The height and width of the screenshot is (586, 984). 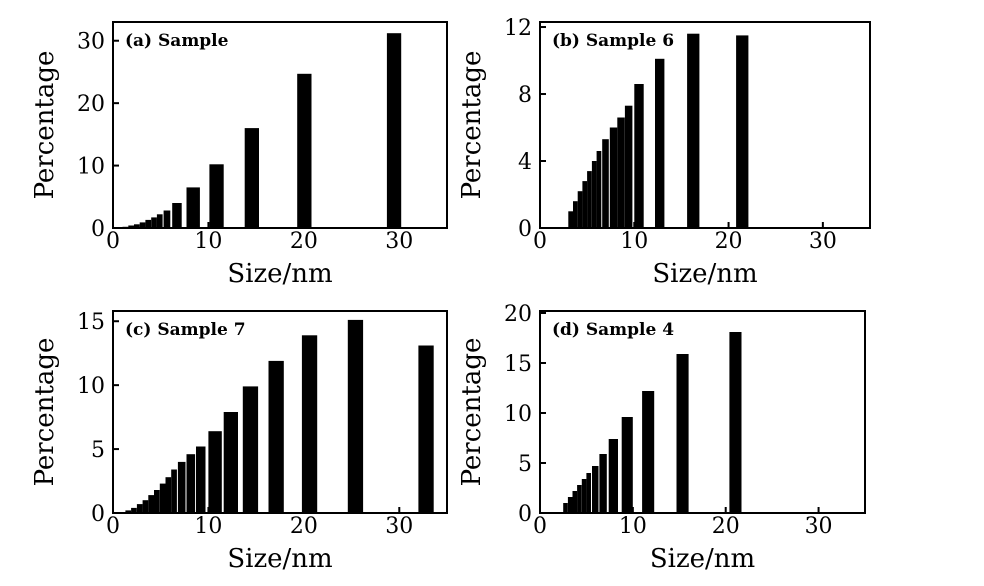 I want to click on y-tick-label: 12, so click(x=518, y=28).